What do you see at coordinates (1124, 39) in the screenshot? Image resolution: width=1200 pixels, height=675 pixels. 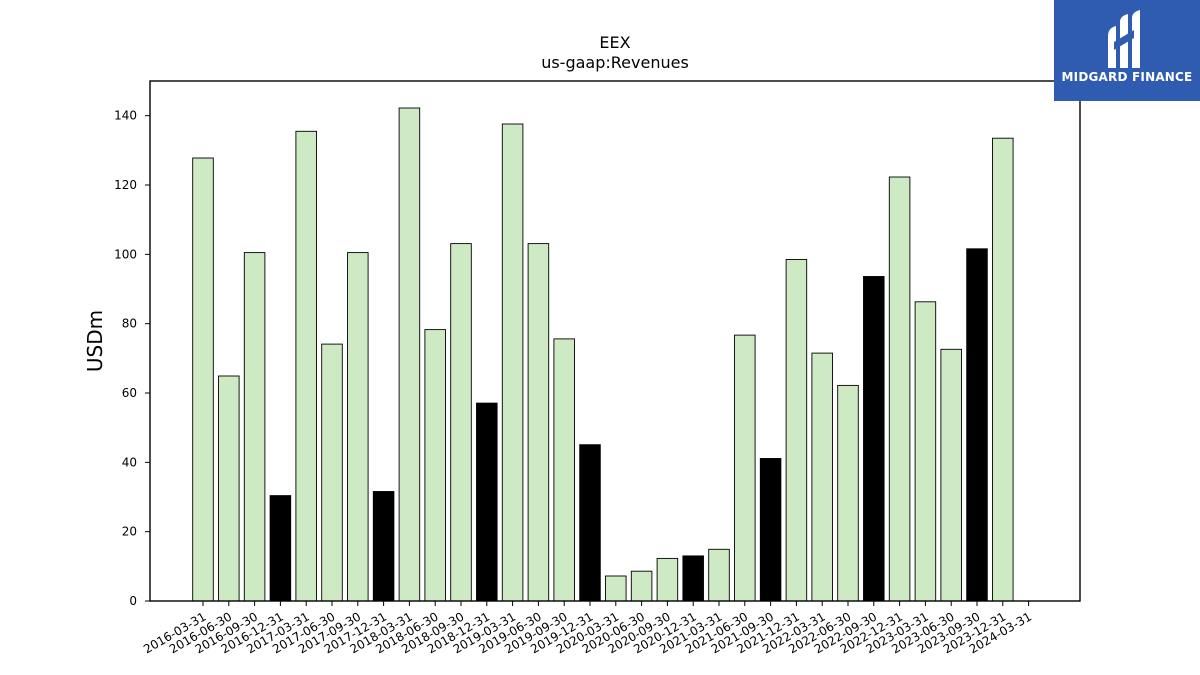 I see `logo-mark-icon` at bounding box center [1124, 39].